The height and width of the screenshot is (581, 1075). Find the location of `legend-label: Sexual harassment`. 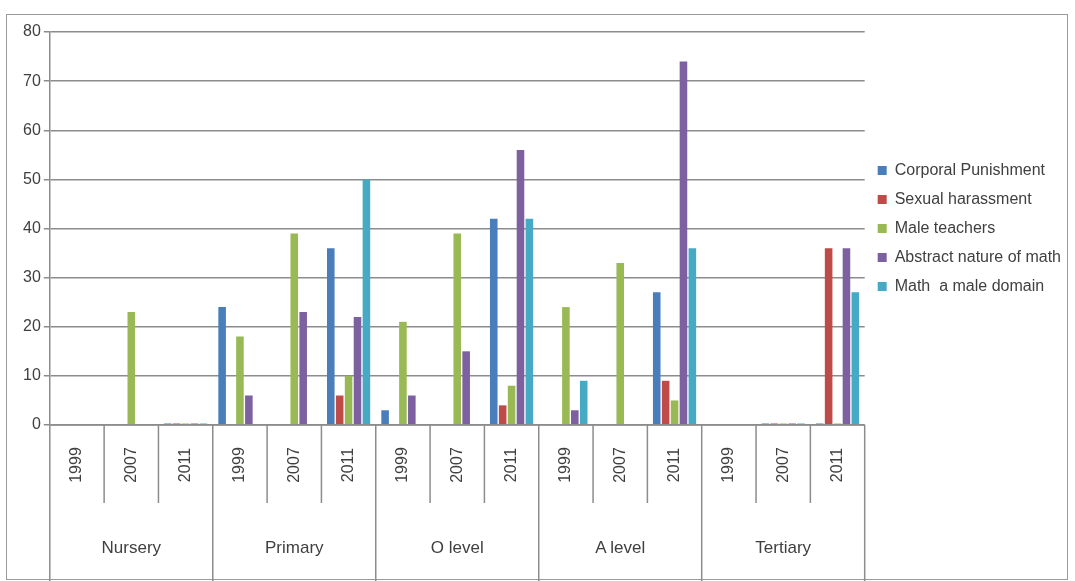

legend-label: Sexual harassment is located at coordinates (963, 198).